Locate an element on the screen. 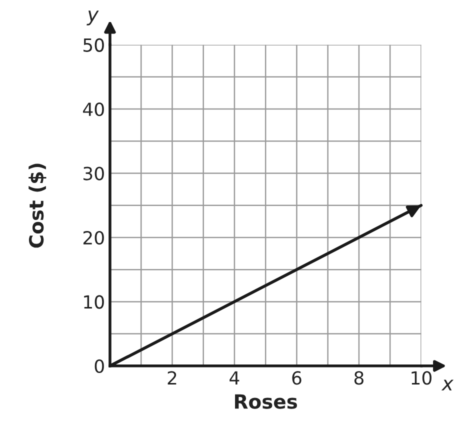 Image resolution: width=468 pixels, height=431 pixels. x-tick-label: 4 is located at coordinates (235, 377).